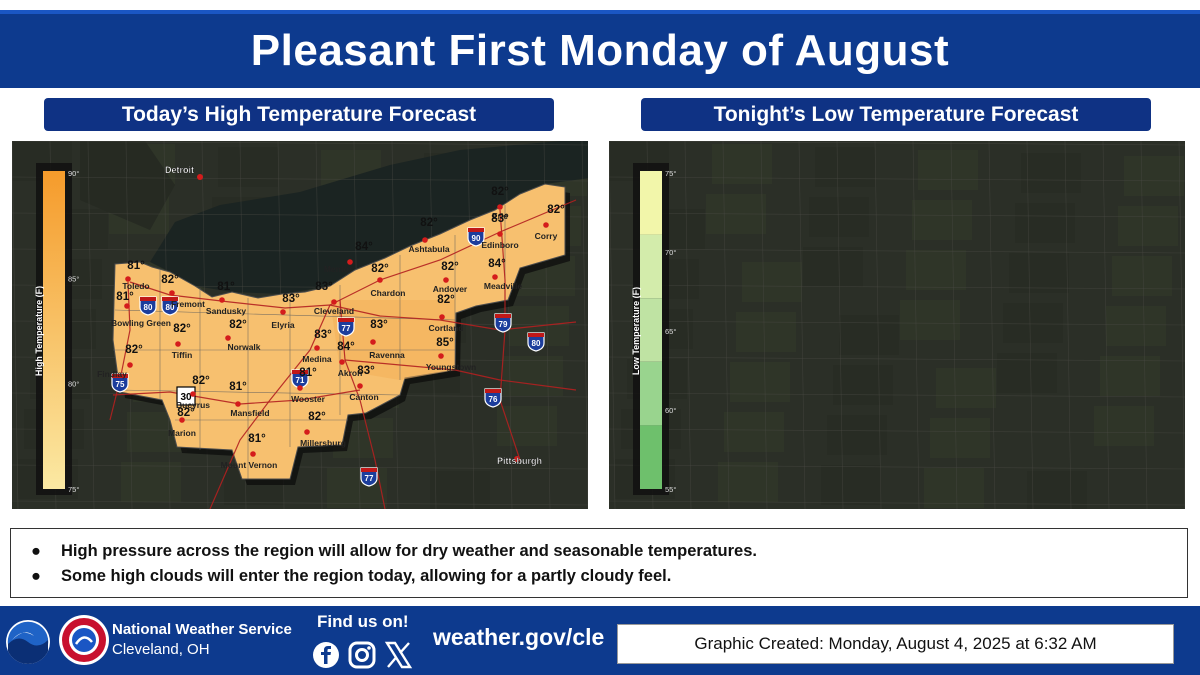 This screenshot has width=1200, height=675. Describe the element at coordinates (388, 293) in the screenshot. I see `city-label: Chardon` at that location.